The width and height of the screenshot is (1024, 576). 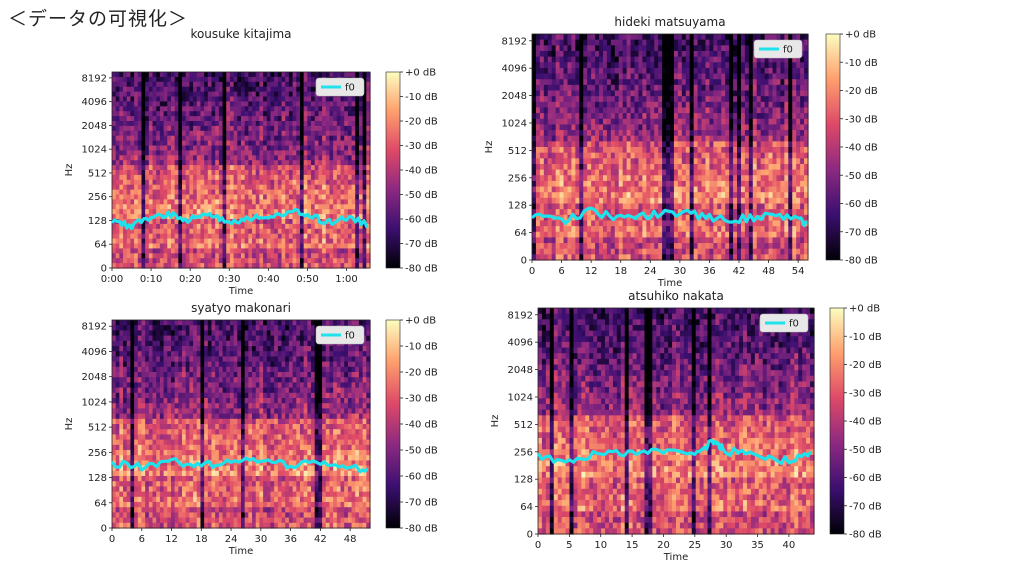 What do you see at coordinates (421, 171) in the screenshot?
I see `colorbar-tick-label: -40 dB` at bounding box center [421, 171].